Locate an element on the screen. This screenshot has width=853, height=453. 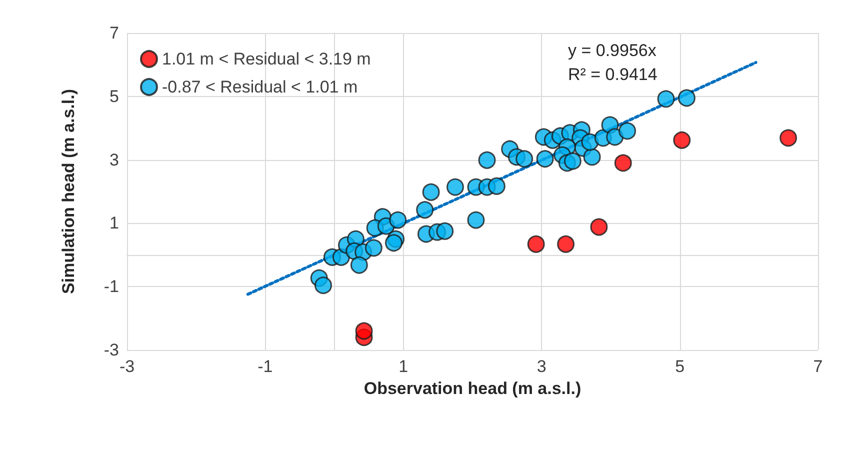
y-tick-label: 3 is located at coordinates (114, 160).